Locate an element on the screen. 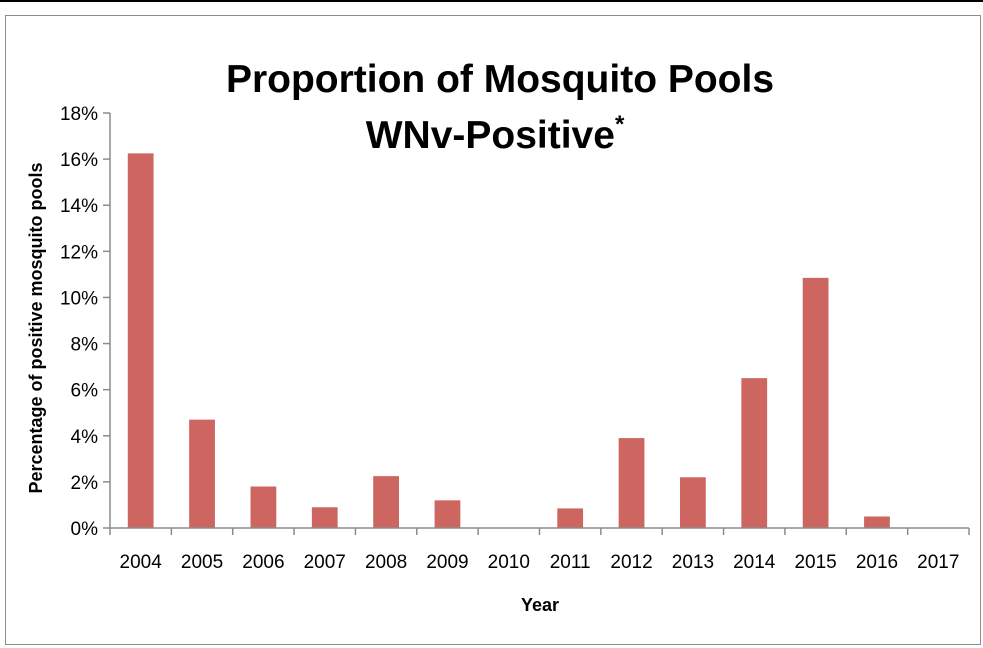 This screenshot has width=983, height=648. x-tick-label: 2013 is located at coordinates (693, 562).